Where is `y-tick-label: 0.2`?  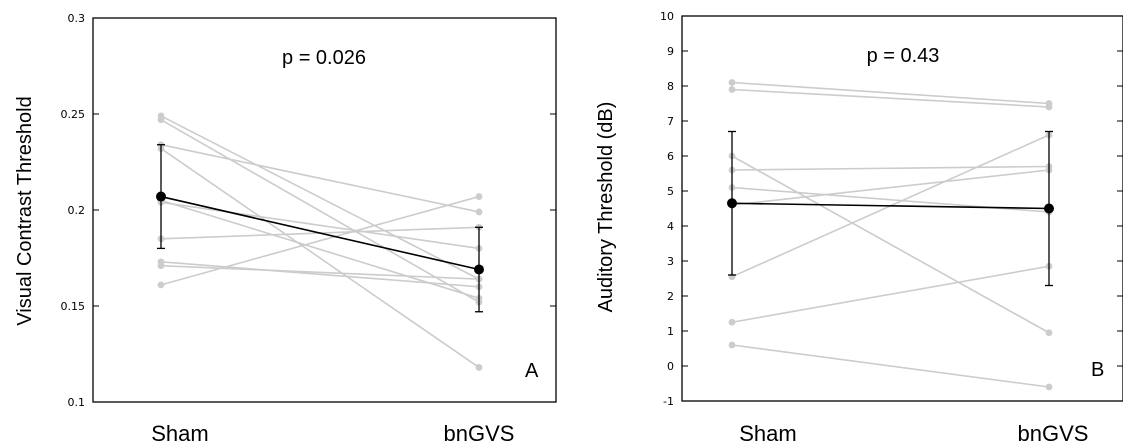 y-tick-label: 0.2 is located at coordinates (77, 210).